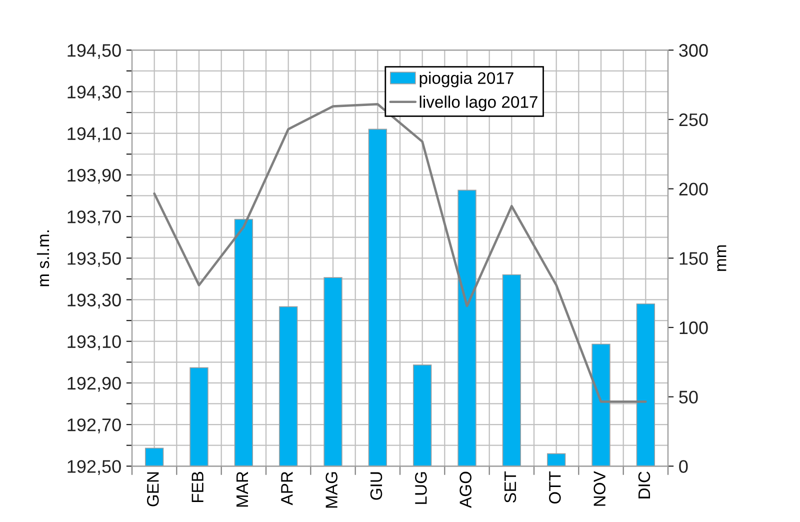  What do you see at coordinates (43, 258) in the screenshot?
I see `y-axis-title: m s.l.m.` at bounding box center [43, 258].